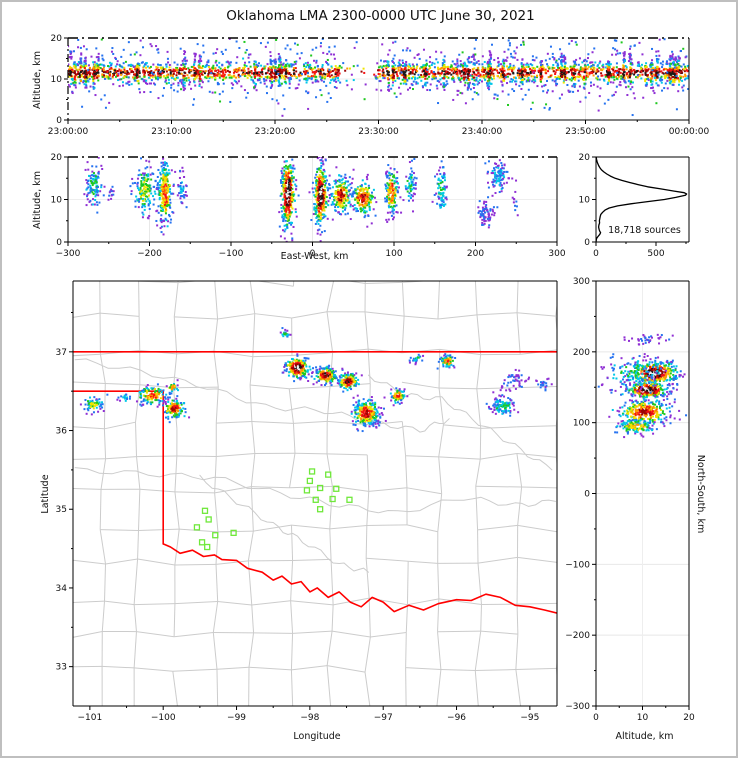 The image size is (738, 758). What do you see at coordinates (642, 199) in the screenshot?
I see `altitude-histogram-panel` at bounding box center [642, 199].